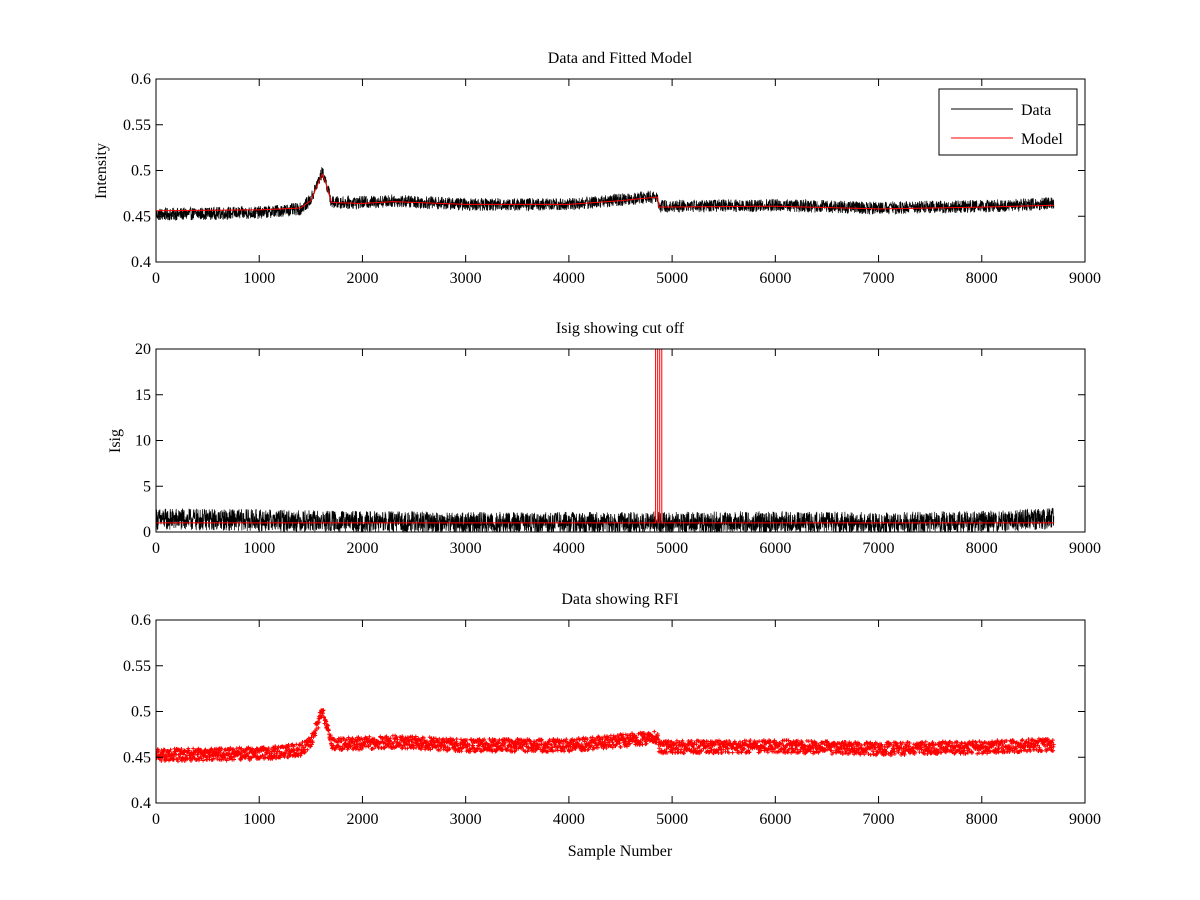 The height and width of the screenshot is (900, 1200). Describe the element at coordinates (1042, 139) in the screenshot. I see `legend-label-model: Model` at that location.